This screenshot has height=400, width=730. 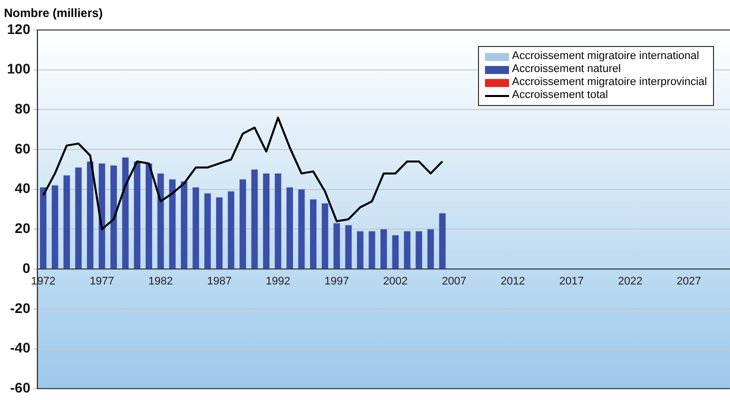 What do you see at coordinates (22, 108) in the screenshot?
I see `y-tick-label: 80` at bounding box center [22, 108].